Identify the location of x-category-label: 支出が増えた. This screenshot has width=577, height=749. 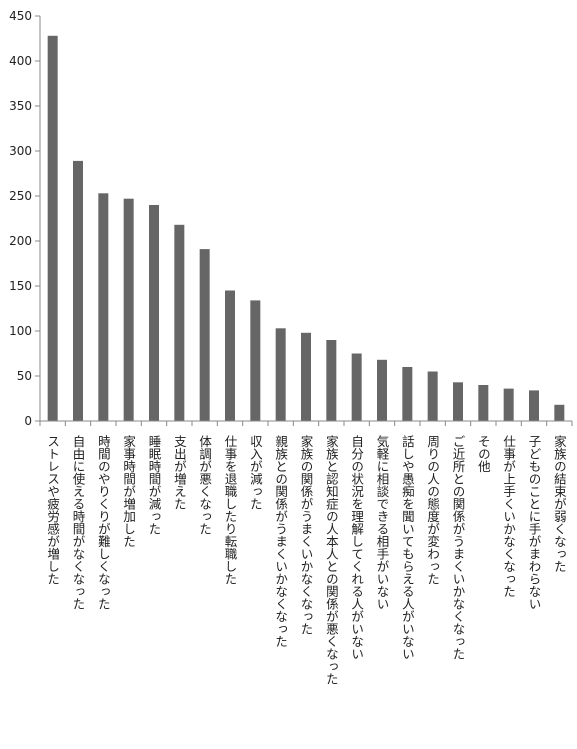
(179, 472).